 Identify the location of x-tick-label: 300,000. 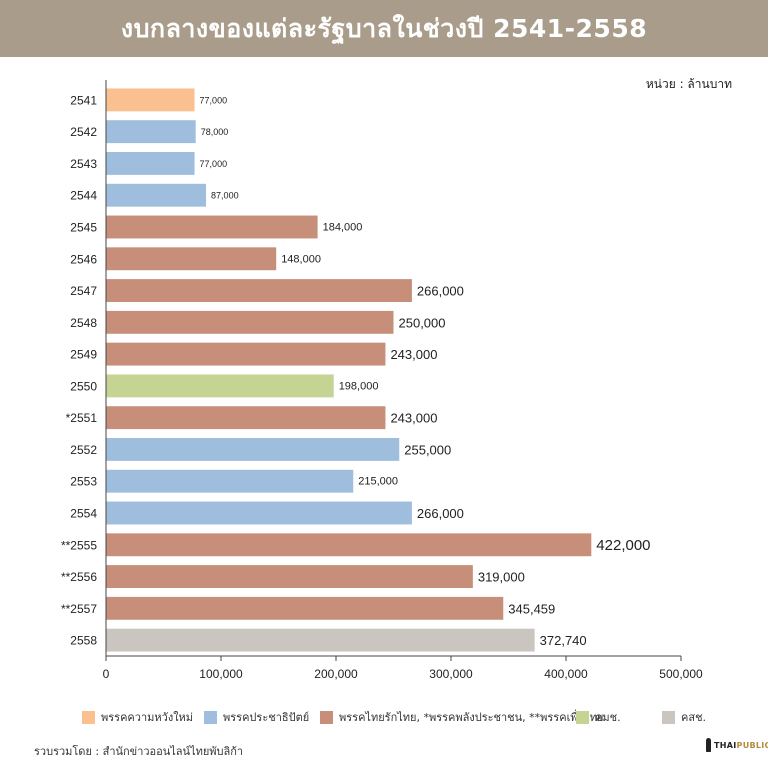
(451, 674).